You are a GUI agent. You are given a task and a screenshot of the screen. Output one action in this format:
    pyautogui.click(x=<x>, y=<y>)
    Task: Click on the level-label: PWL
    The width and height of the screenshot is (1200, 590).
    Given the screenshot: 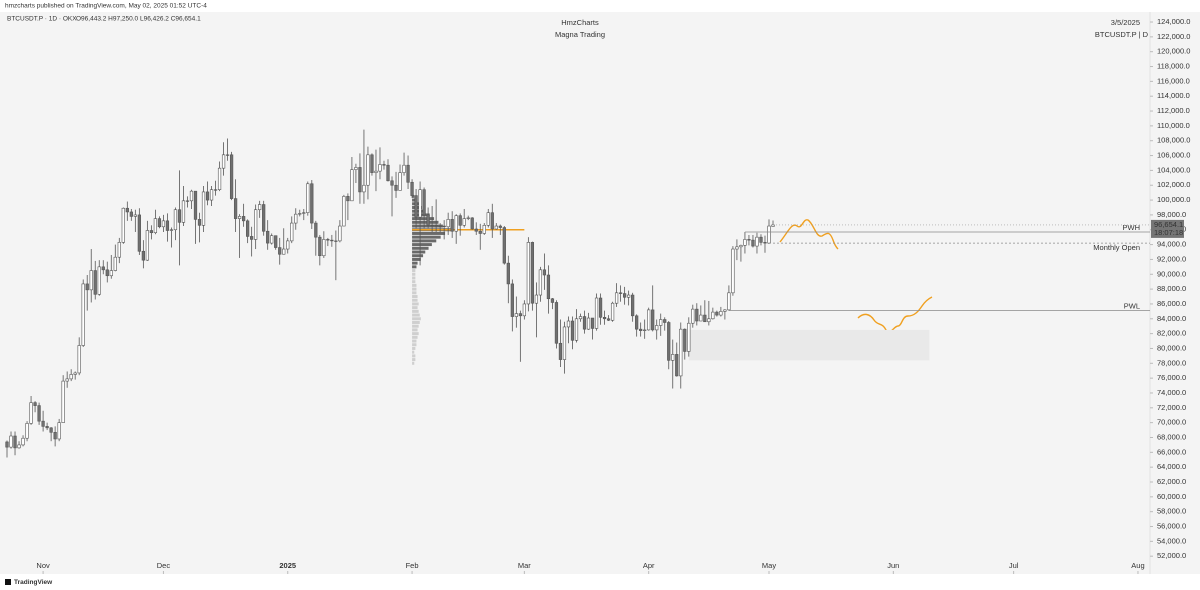 What is the action you would take?
    pyautogui.click(x=1132, y=306)
    